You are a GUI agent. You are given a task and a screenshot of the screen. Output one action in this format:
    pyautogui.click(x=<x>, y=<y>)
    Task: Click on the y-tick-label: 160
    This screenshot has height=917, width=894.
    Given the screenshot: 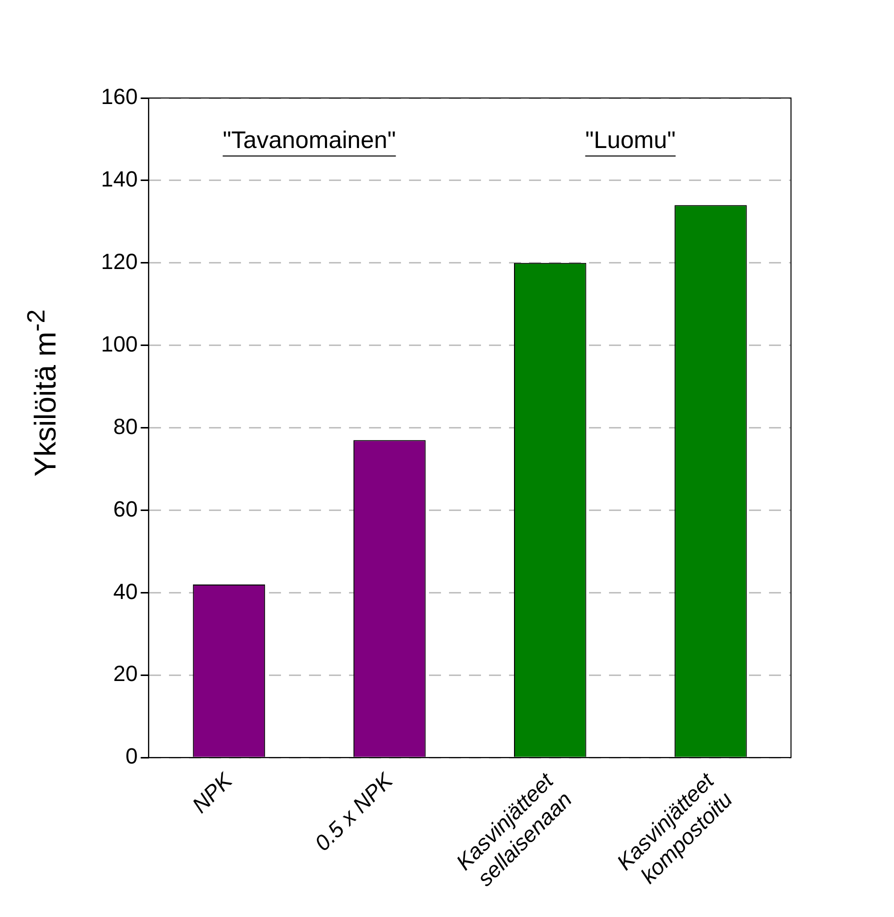 What is the action you would take?
    pyautogui.click(x=119, y=97)
    